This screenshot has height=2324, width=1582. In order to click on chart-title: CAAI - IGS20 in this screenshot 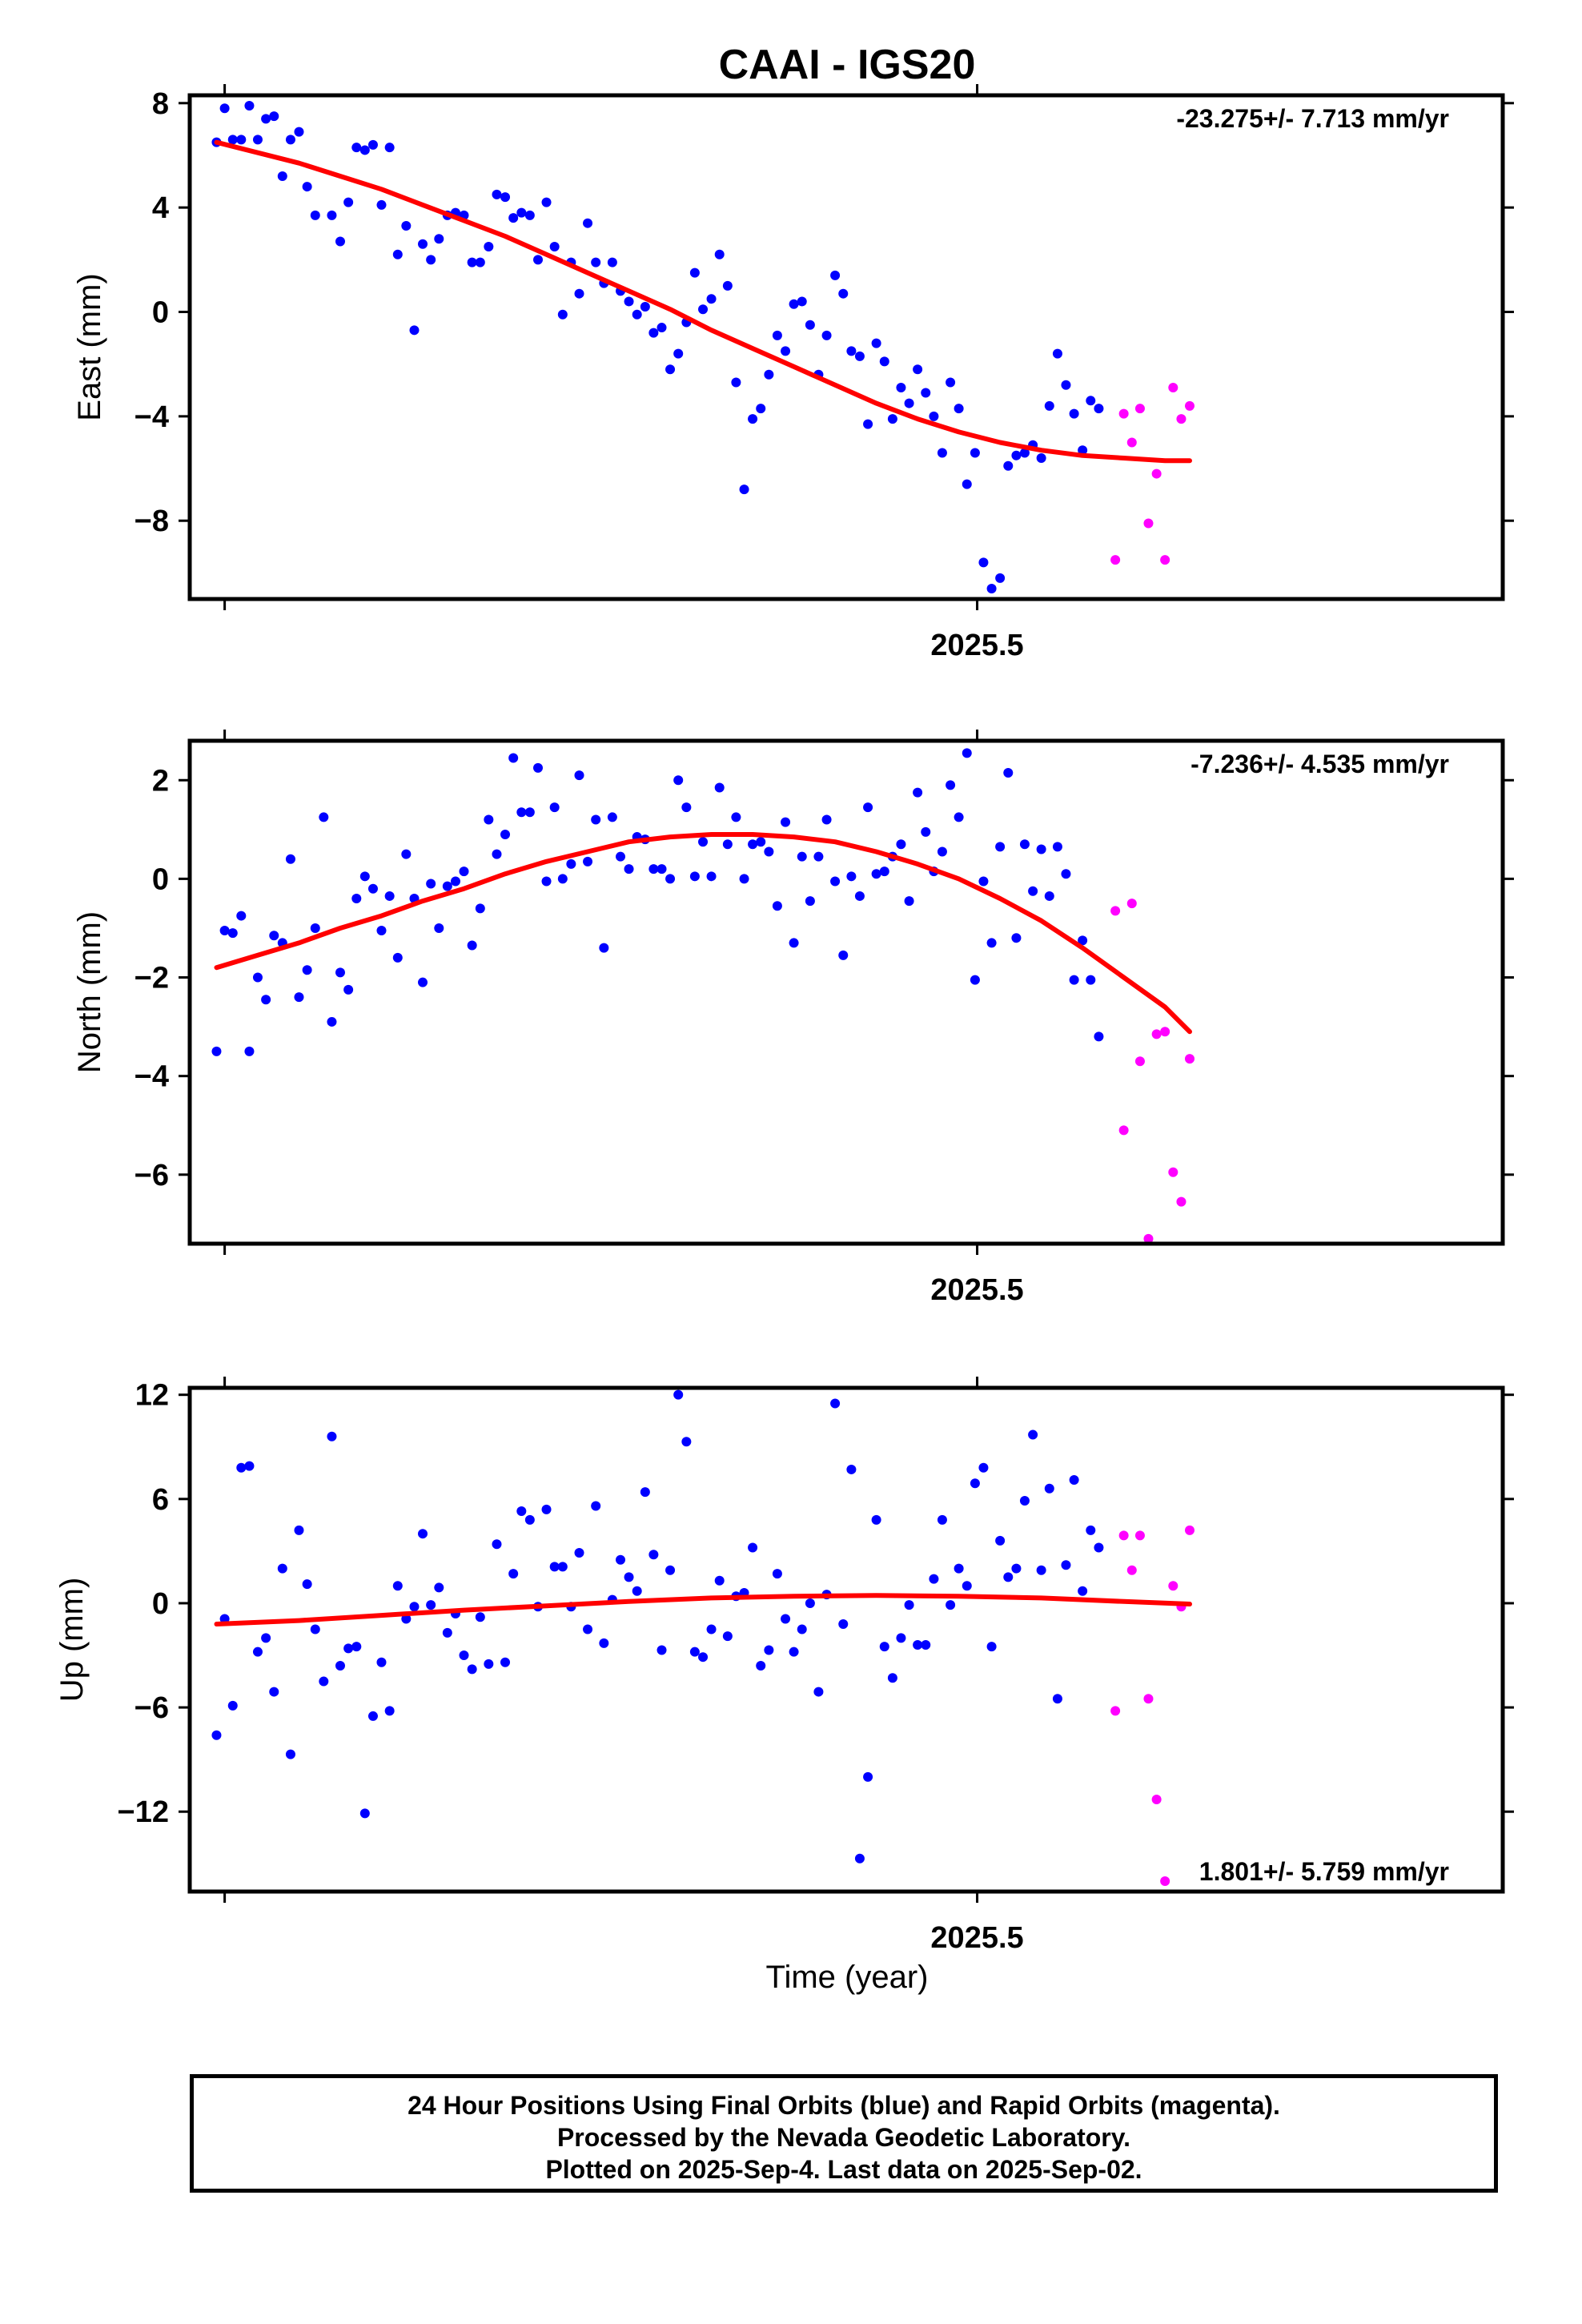, I will do `click(847, 65)`.